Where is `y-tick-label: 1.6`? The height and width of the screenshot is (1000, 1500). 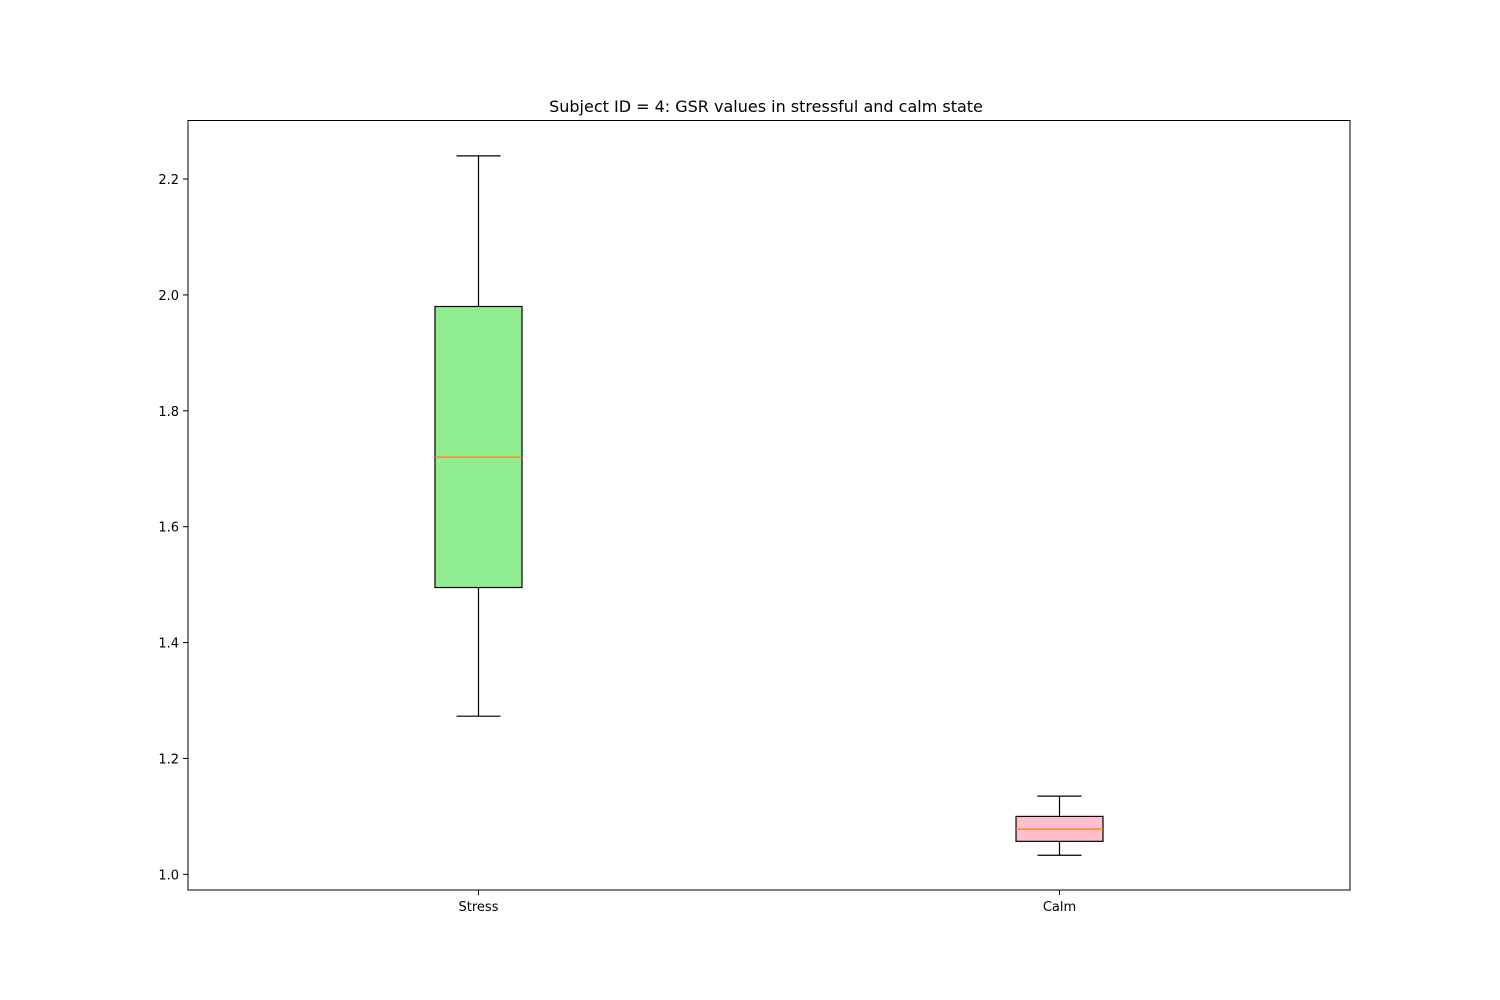
y-tick-label: 1.6 is located at coordinates (168, 528).